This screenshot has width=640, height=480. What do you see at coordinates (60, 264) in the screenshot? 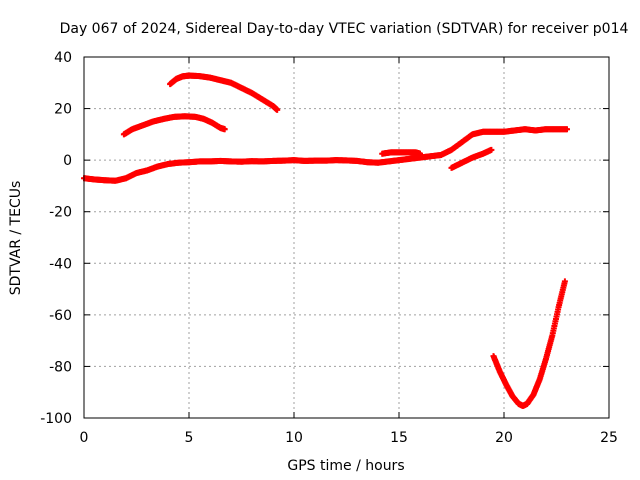
I see `y-tick-label: -40` at bounding box center [60, 264].